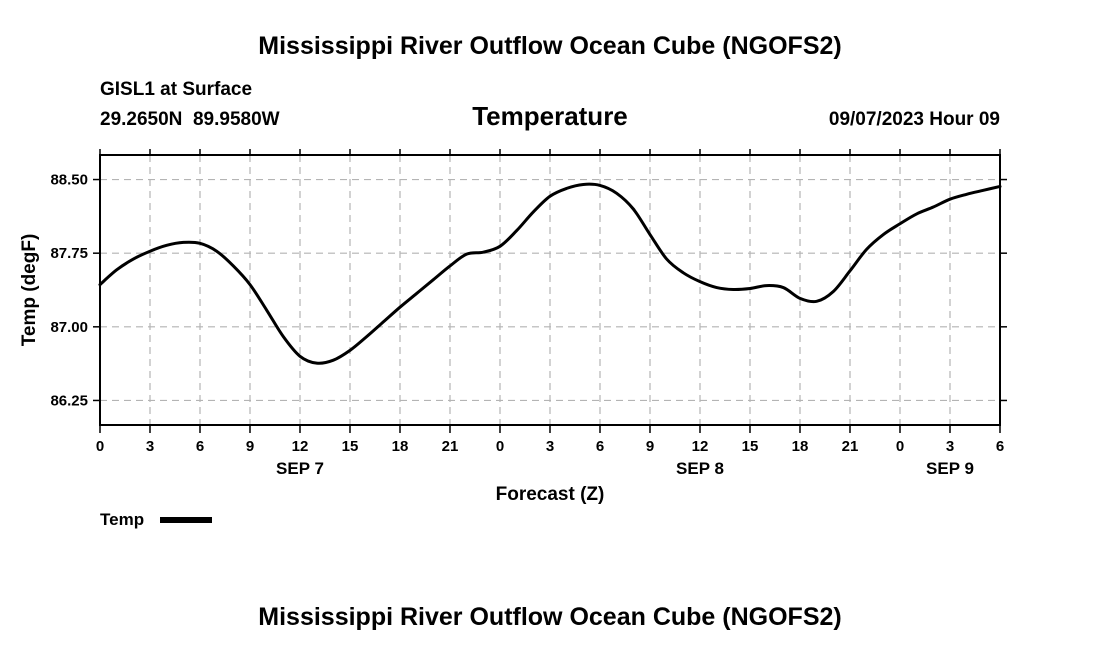  I want to click on datetime-label: 09/07/2023 Hour 09, so click(914, 119).